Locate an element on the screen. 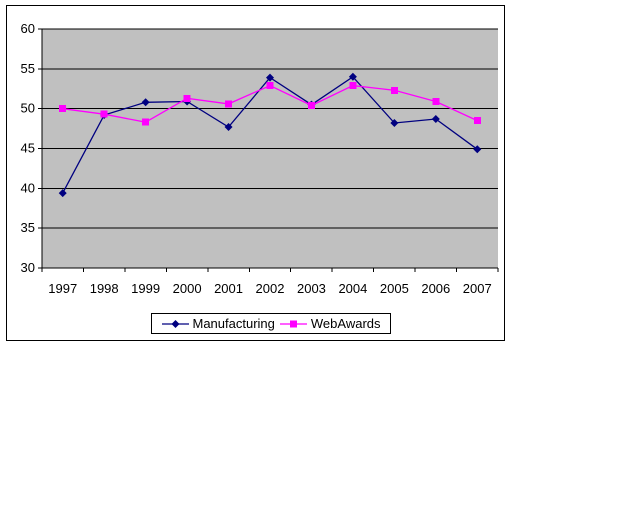 The image size is (640, 512). y-tick-label: 40 is located at coordinates (28, 187).